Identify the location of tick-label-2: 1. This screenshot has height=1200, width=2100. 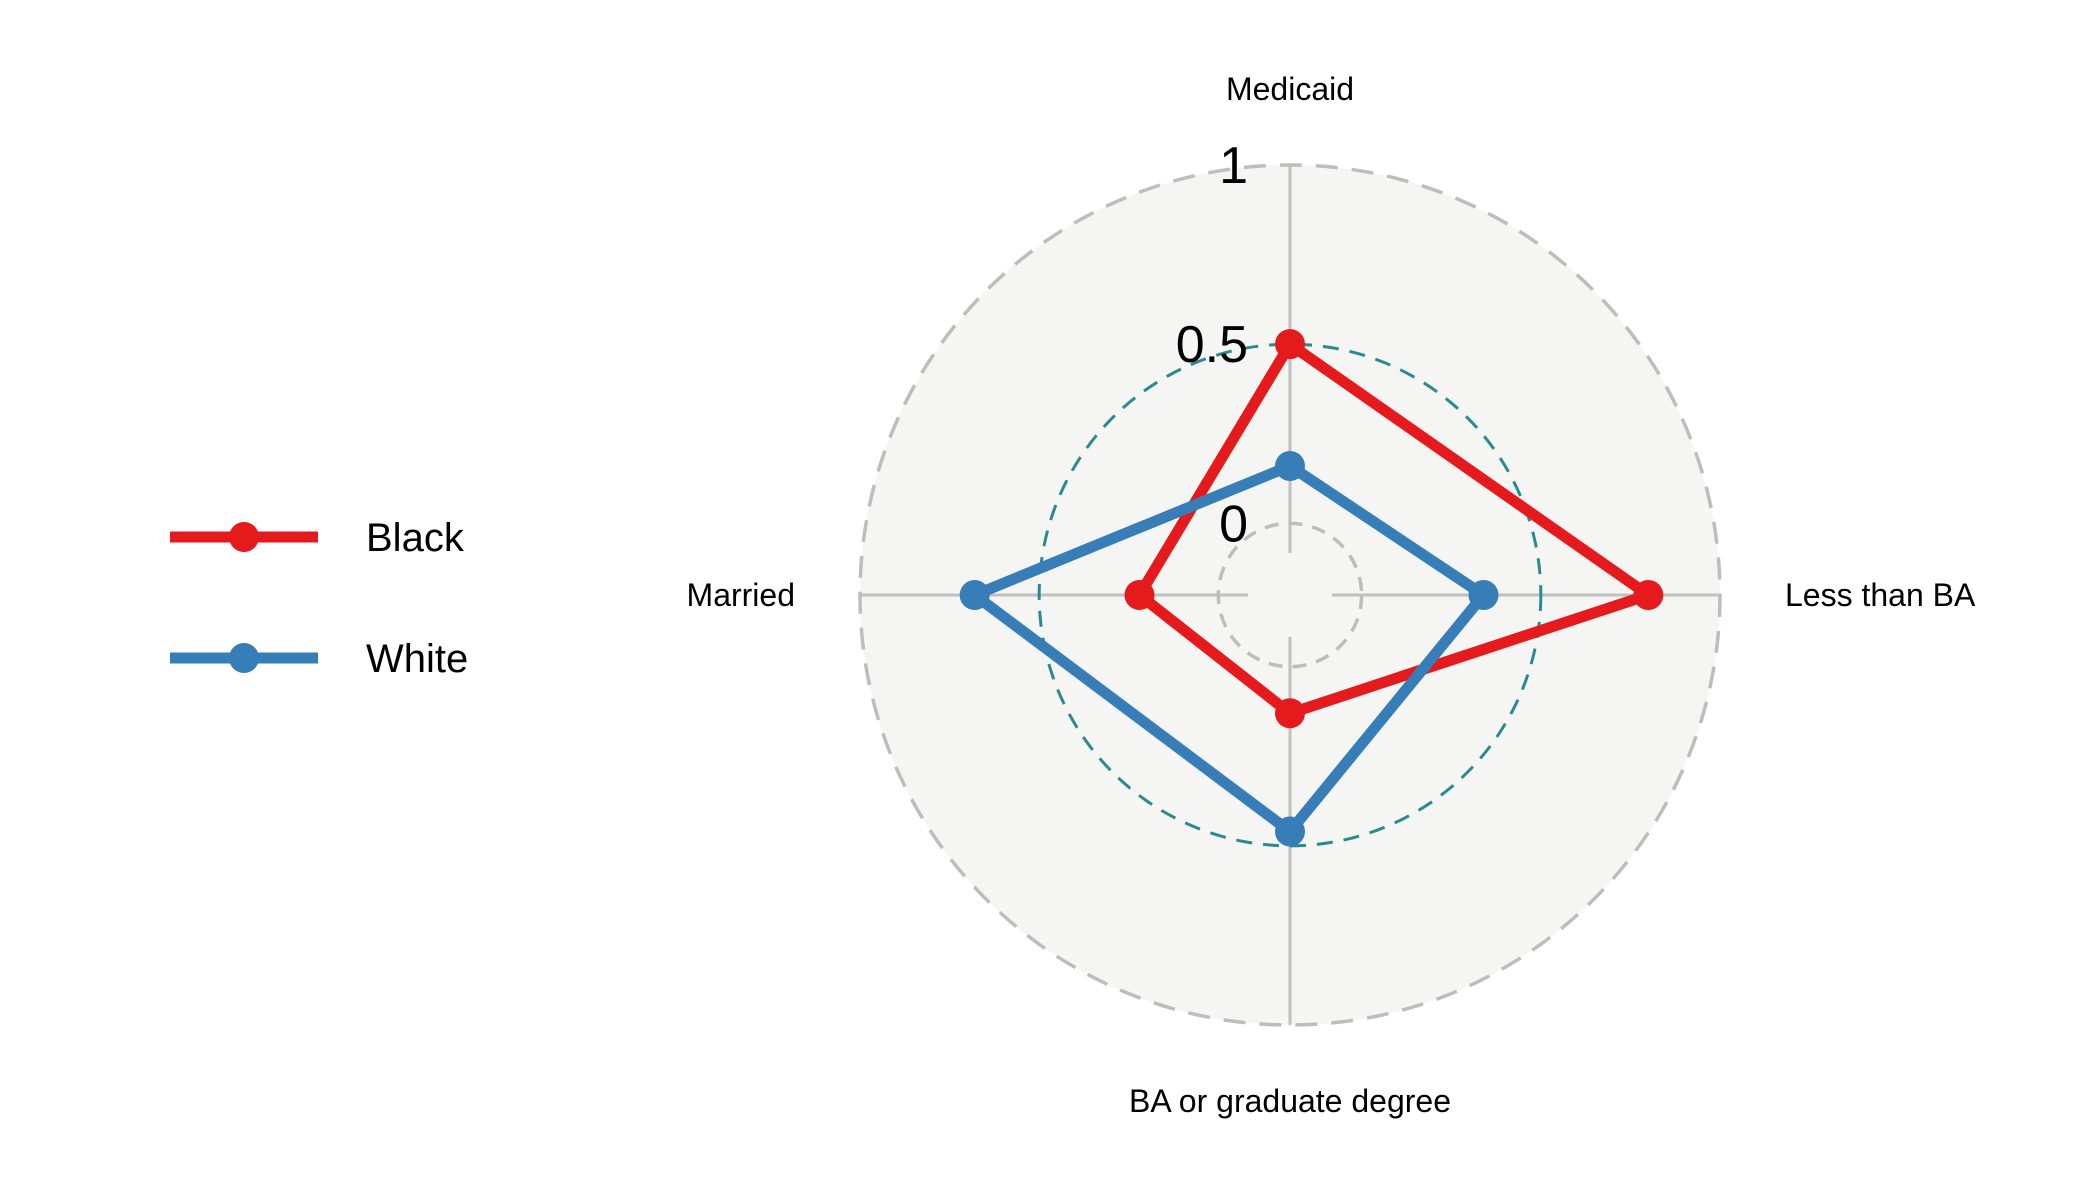
(1233, 166).